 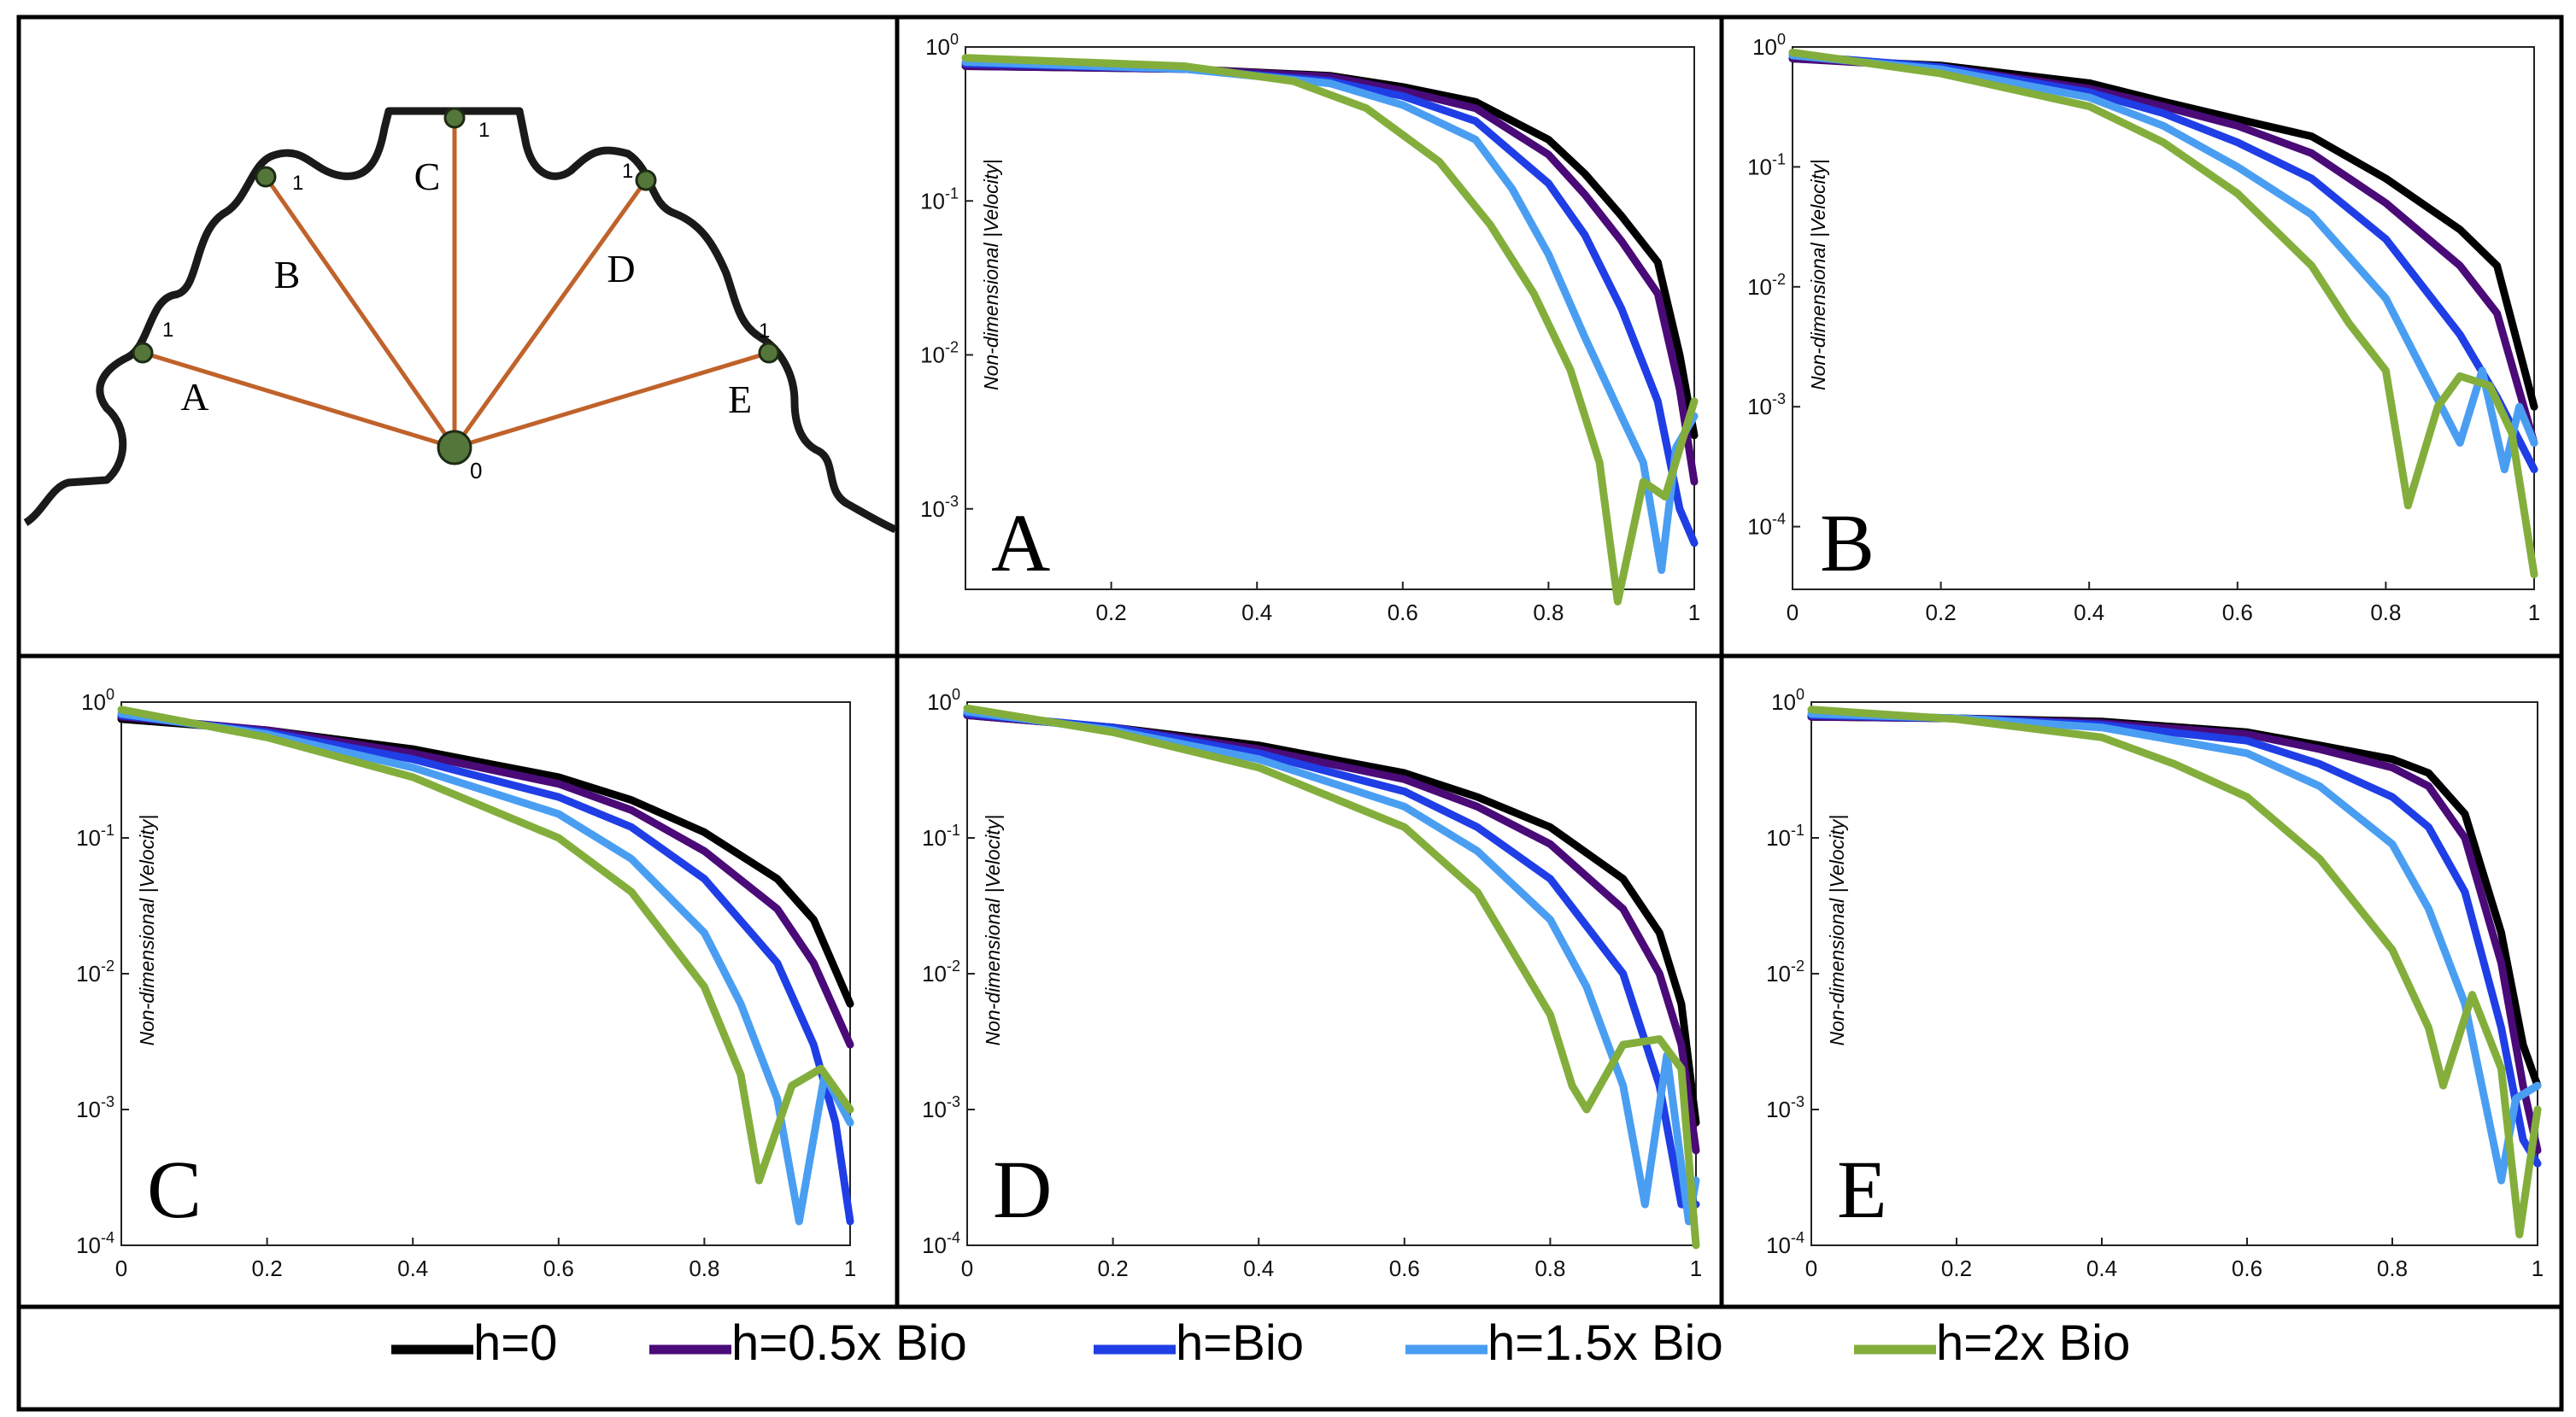 What do you see at coordinates (95, 972) in the screenshot?
I see `y-tick-label-c-2: 10⁻²` at bounding box center [95, 972].